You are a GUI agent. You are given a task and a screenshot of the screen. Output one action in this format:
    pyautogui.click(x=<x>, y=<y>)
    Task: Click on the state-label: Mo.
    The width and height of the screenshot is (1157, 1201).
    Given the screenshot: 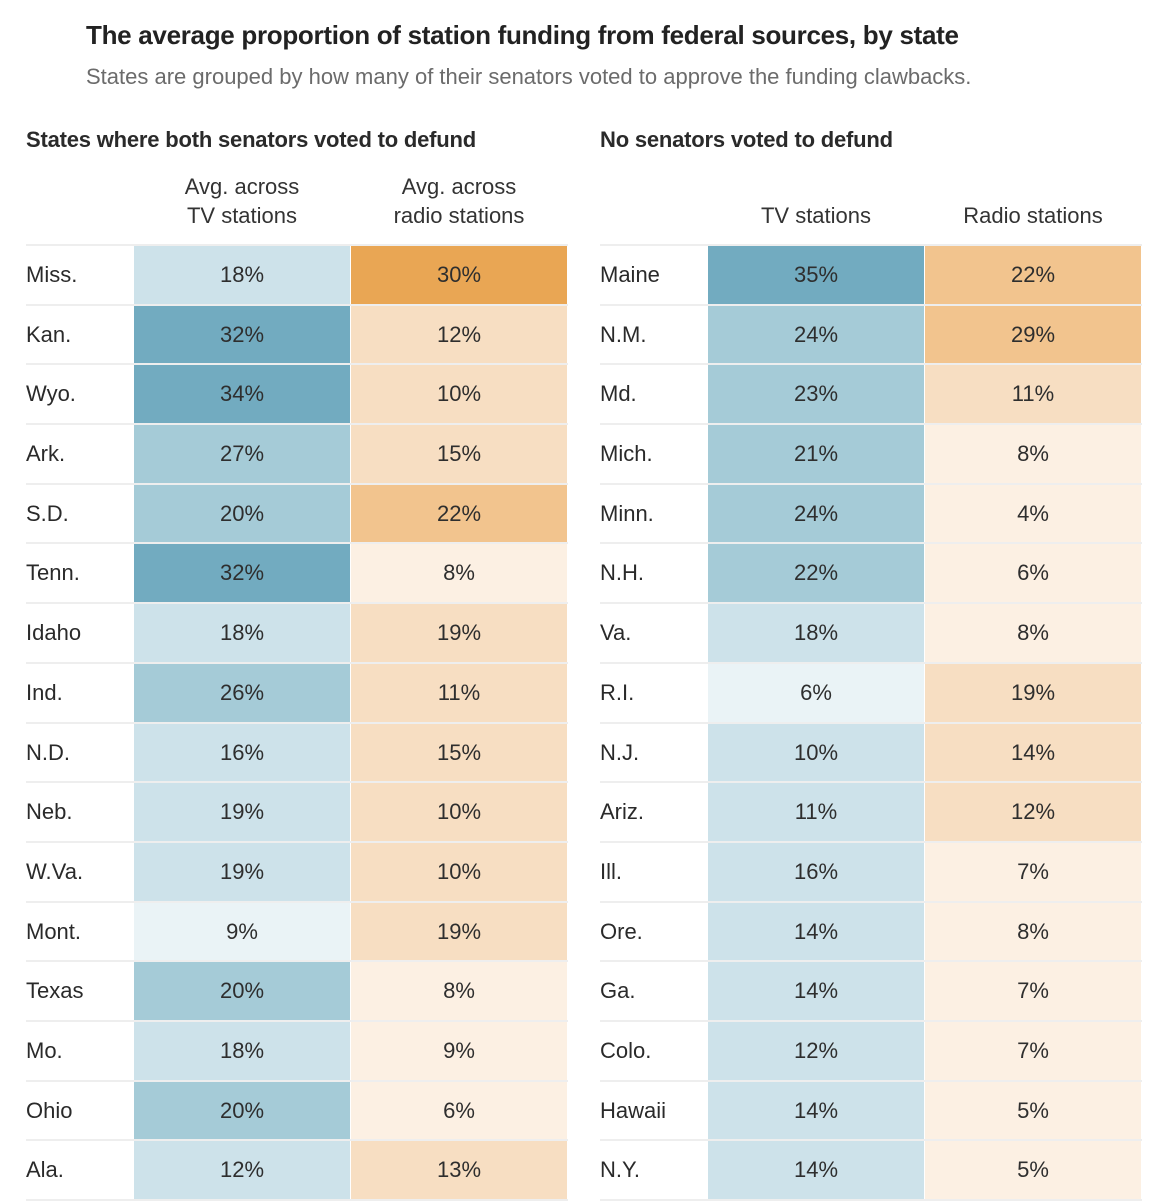 What is the action you would take?
    pyautogui.click(x=44, y=1050)
    